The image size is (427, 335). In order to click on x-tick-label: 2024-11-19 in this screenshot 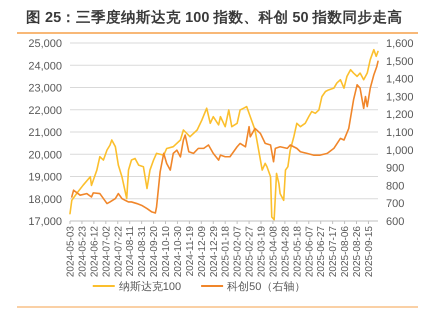, I will do `click(190, 251)`.